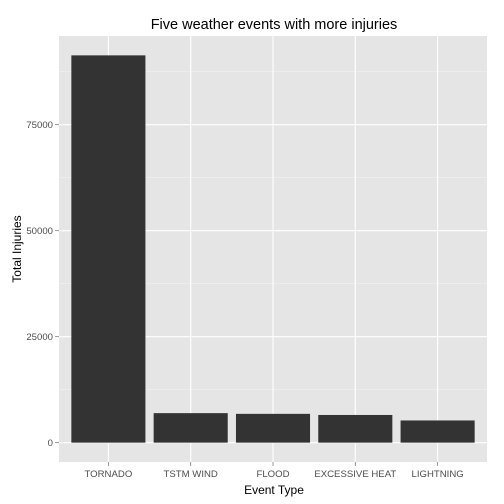 This screenshot has height=504, width=504. Describe the element at coordinates (39, 125) in the screenshot. I see `y-tick-label: 75000` at that location.